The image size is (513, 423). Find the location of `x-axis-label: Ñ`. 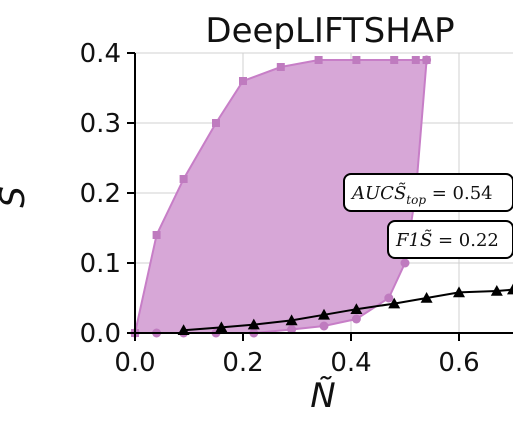

x-axis-label: Ñ is located at coordinates (322, 396).